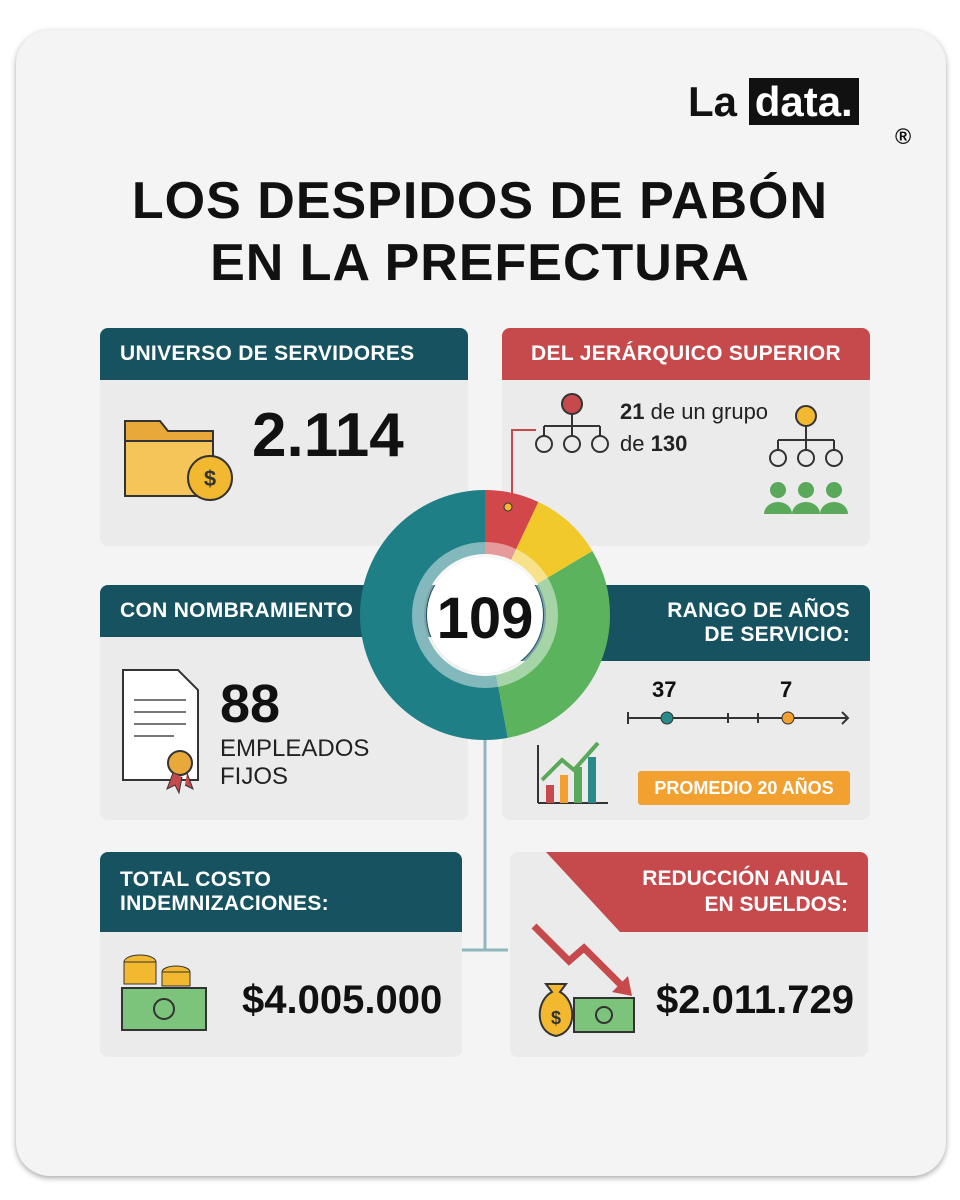 Image resolution: width=960 pixels, height=1200 pixels. I want to click on text: de, so click(632, 443).